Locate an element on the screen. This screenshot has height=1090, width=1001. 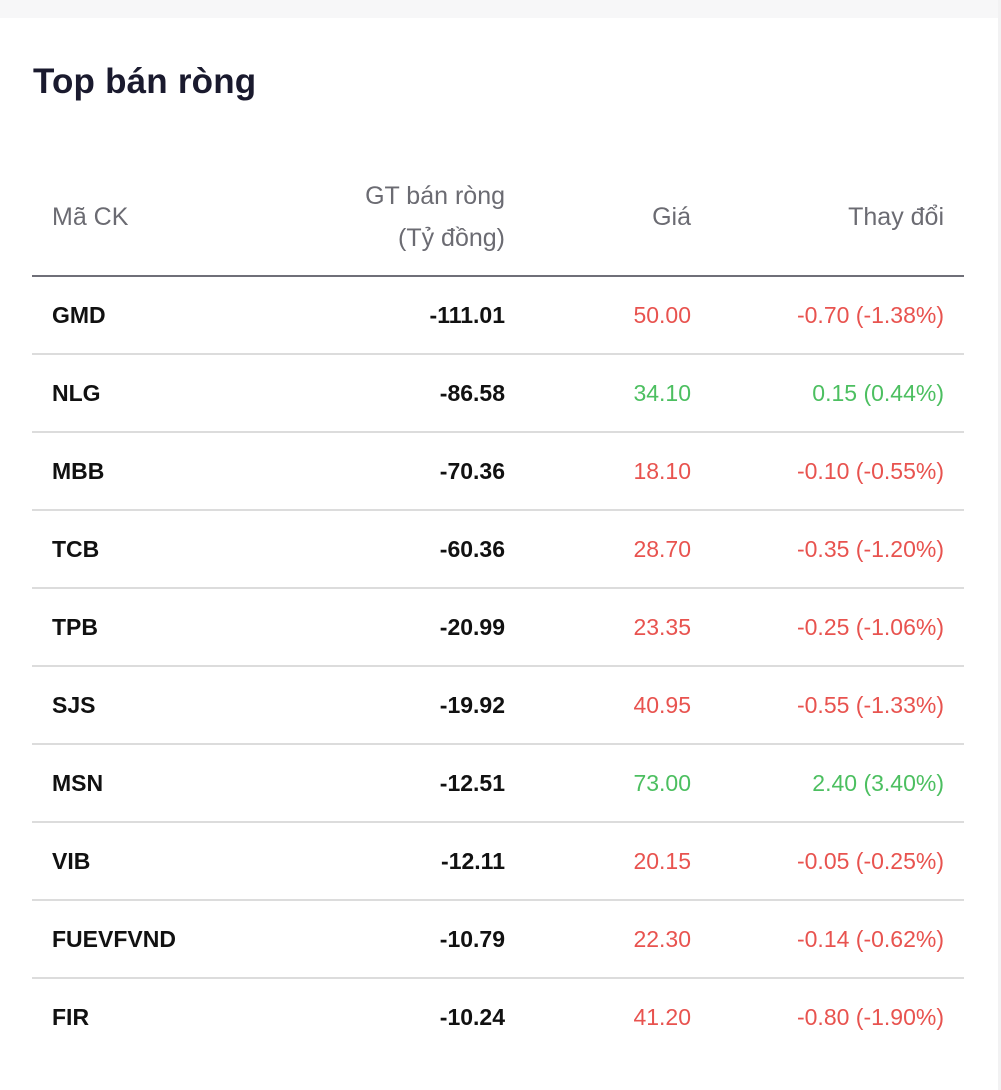
header-symbol: Mã CK is located at coordinates (157, 217).